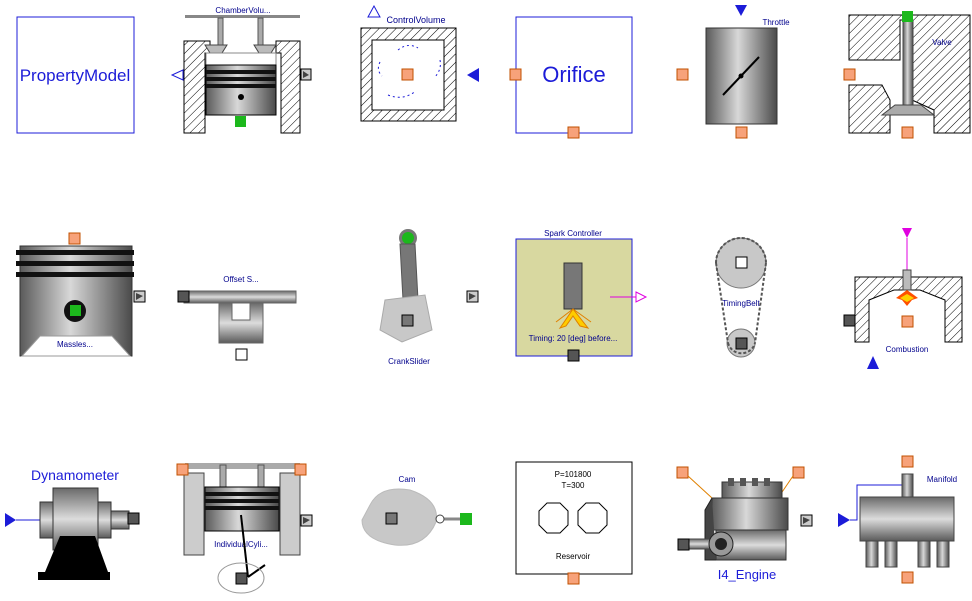 The width and height of the screenshot is (972, 601). Describe the element at coordinates (473, 75) in the screenshot. I see `control-volume-inlet-port` at that location.